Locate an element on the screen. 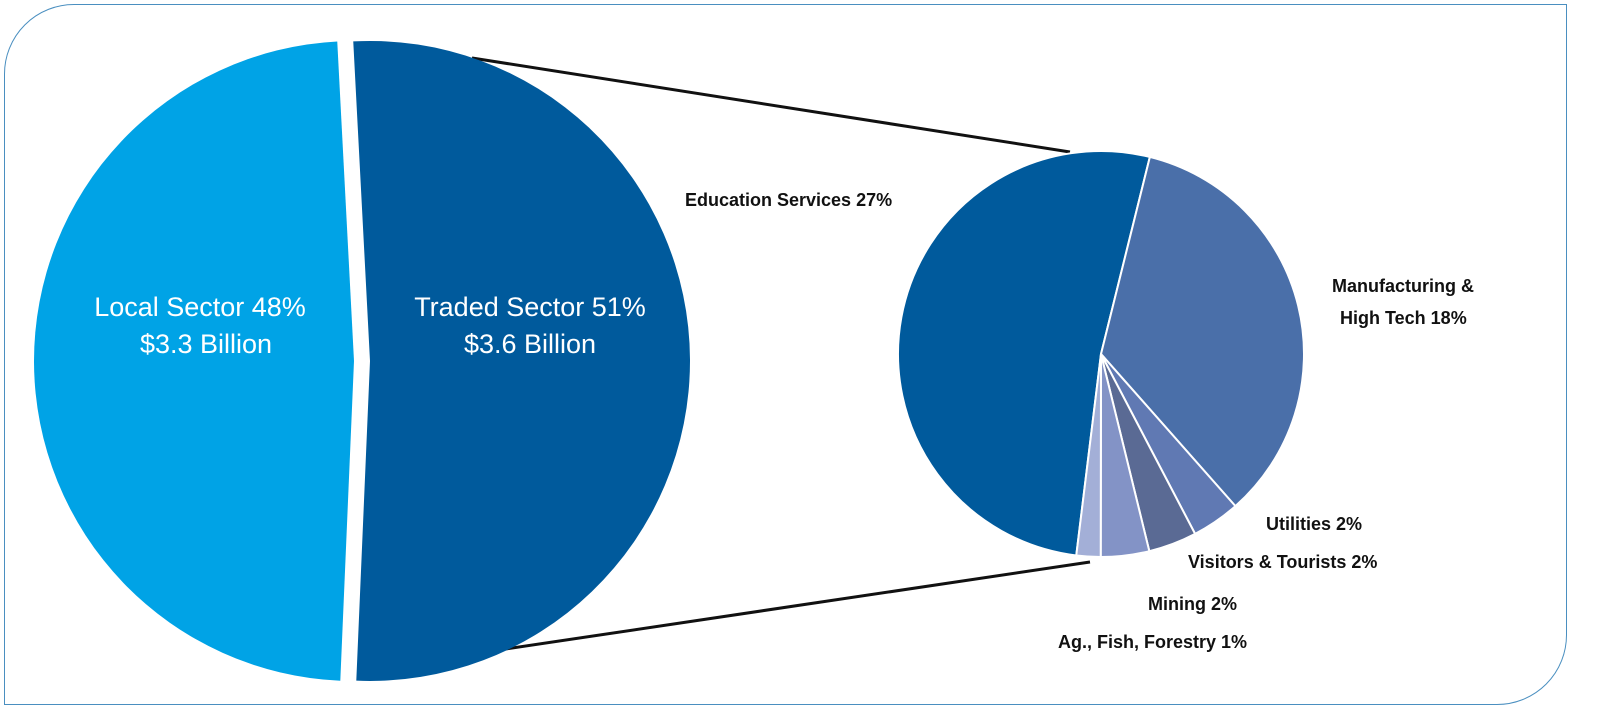  manufacturing-label-line2: High Tech 18% is located at coordinates (1403, 318).